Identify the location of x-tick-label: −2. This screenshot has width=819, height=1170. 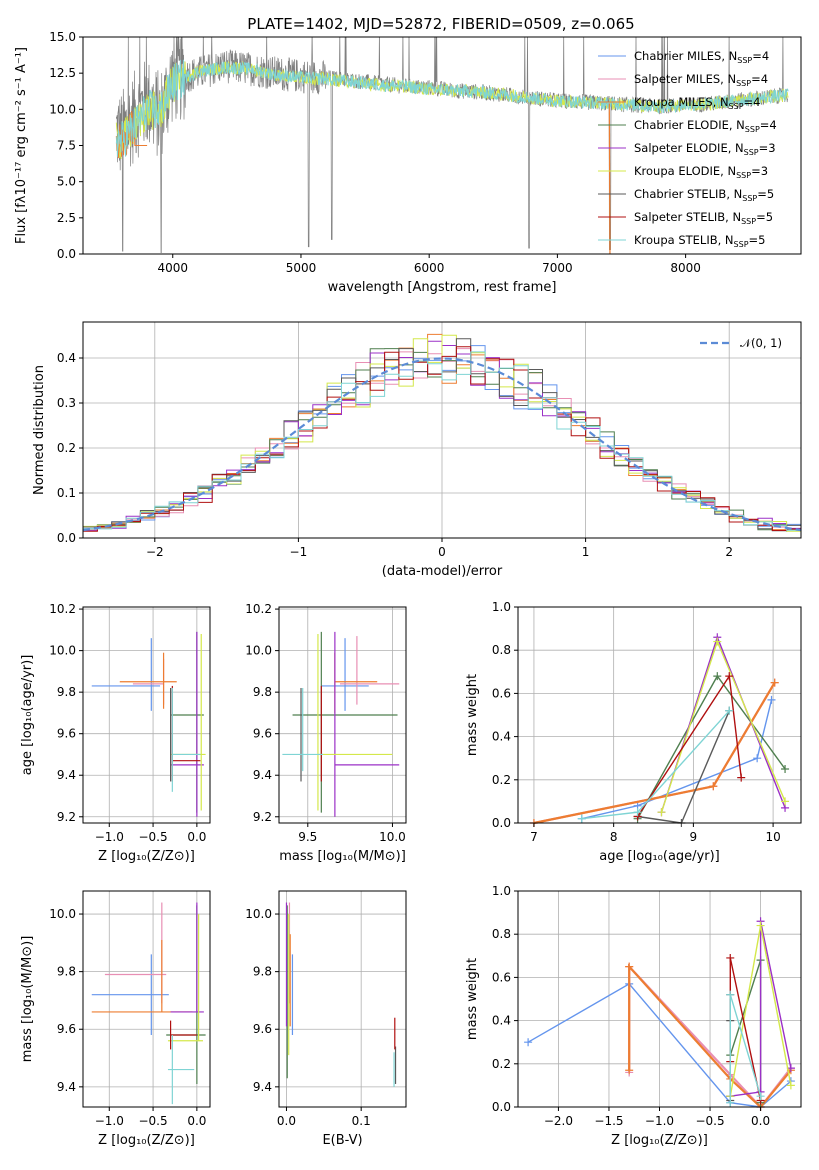
(155, 552).